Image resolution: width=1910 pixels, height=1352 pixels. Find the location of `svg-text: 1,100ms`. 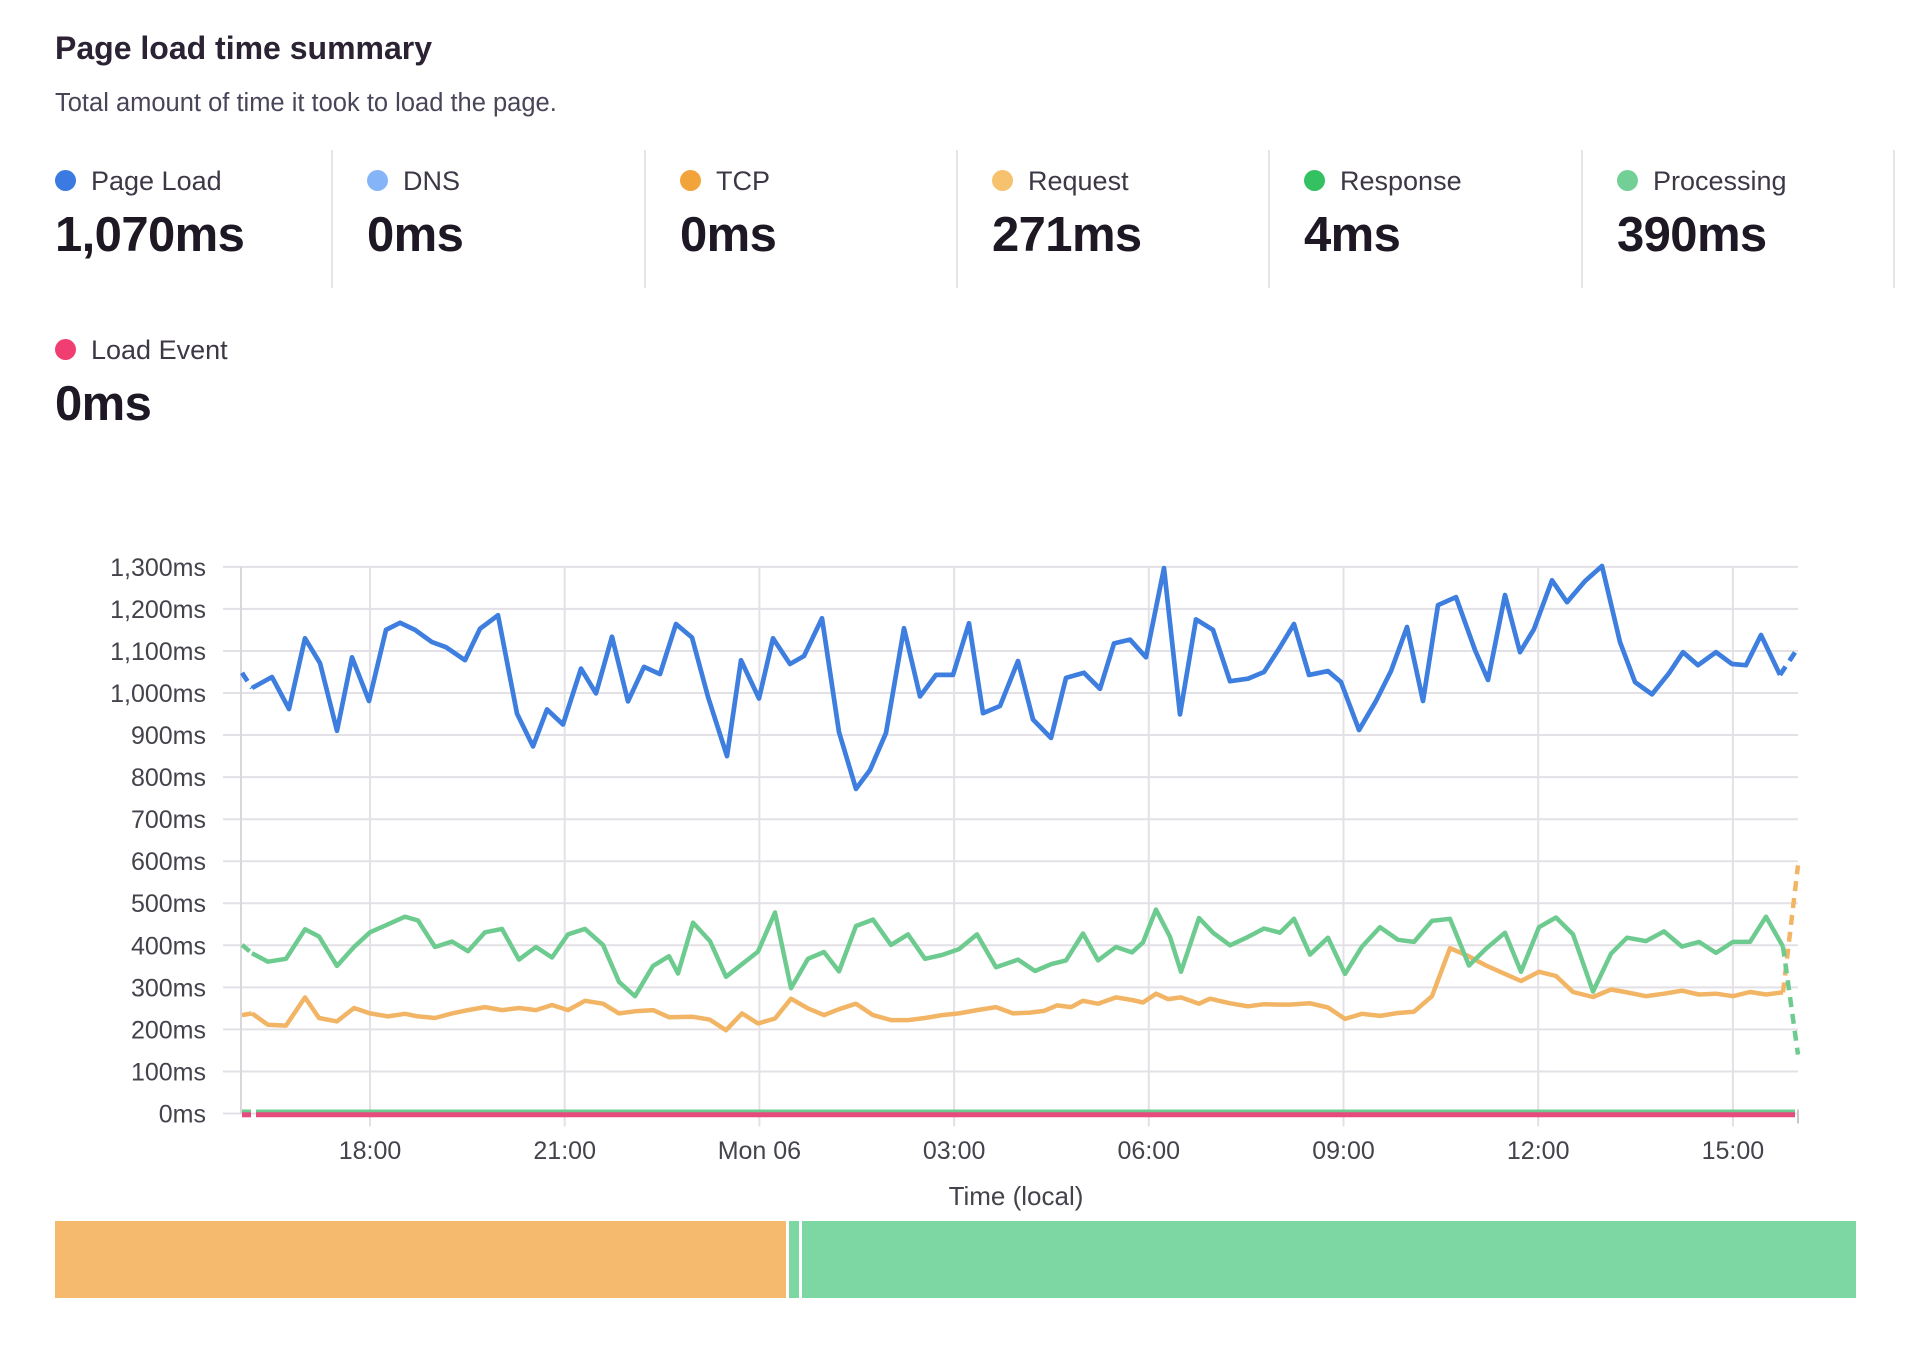

svg-text: 1,100ms is located at coordinates (158, 652).